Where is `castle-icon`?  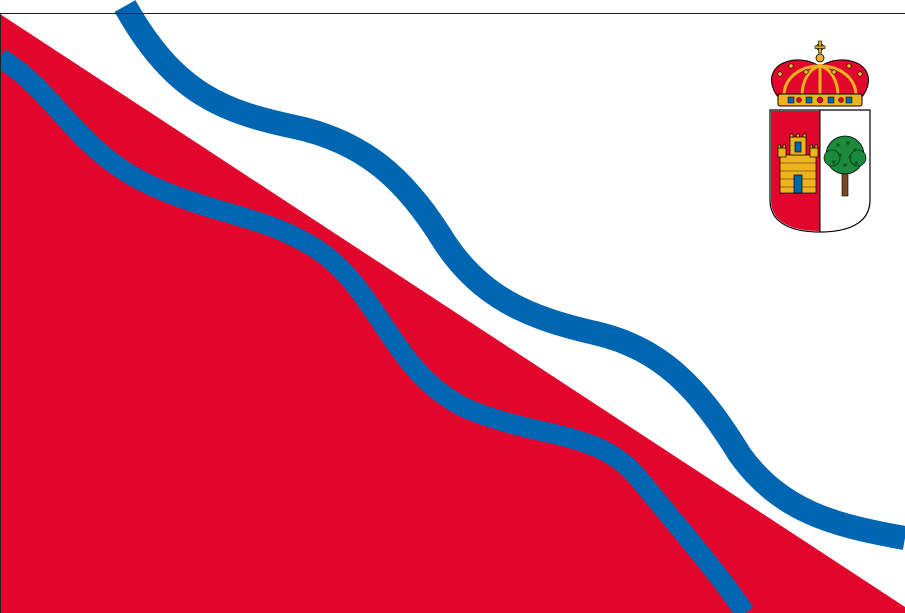 castle-icon is located at coordinates (798, 163).